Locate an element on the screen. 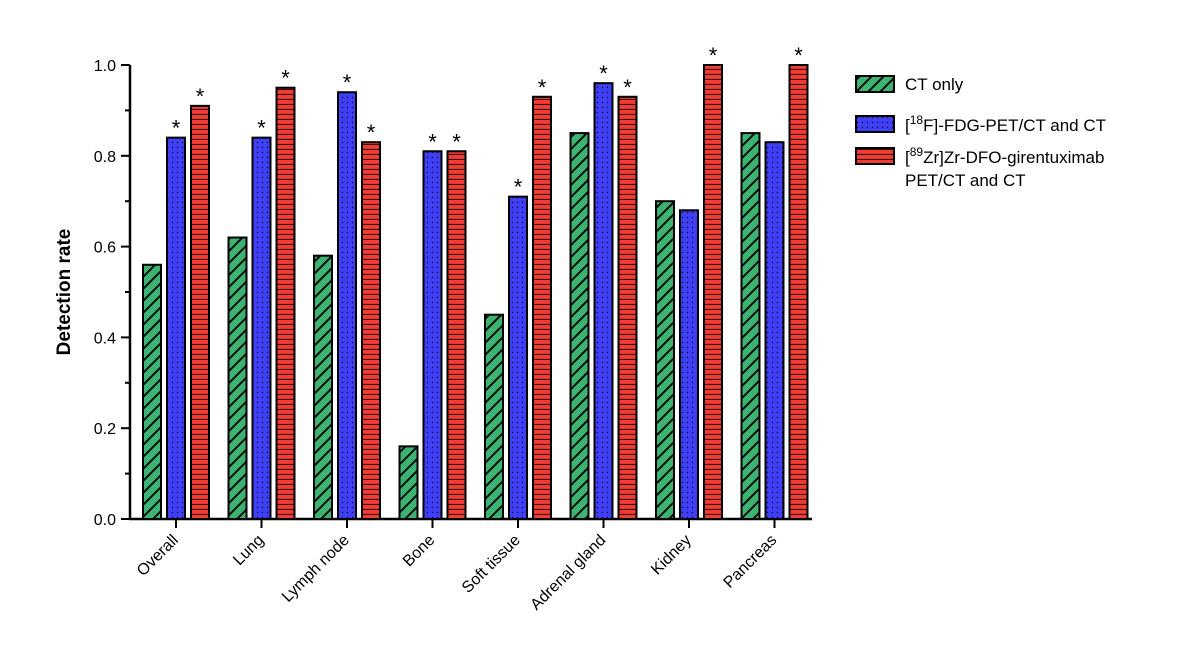 This screenshot has height=670, width=1200. significance-star-lymph-node-series-2: * is located at coordinates (347, 82).